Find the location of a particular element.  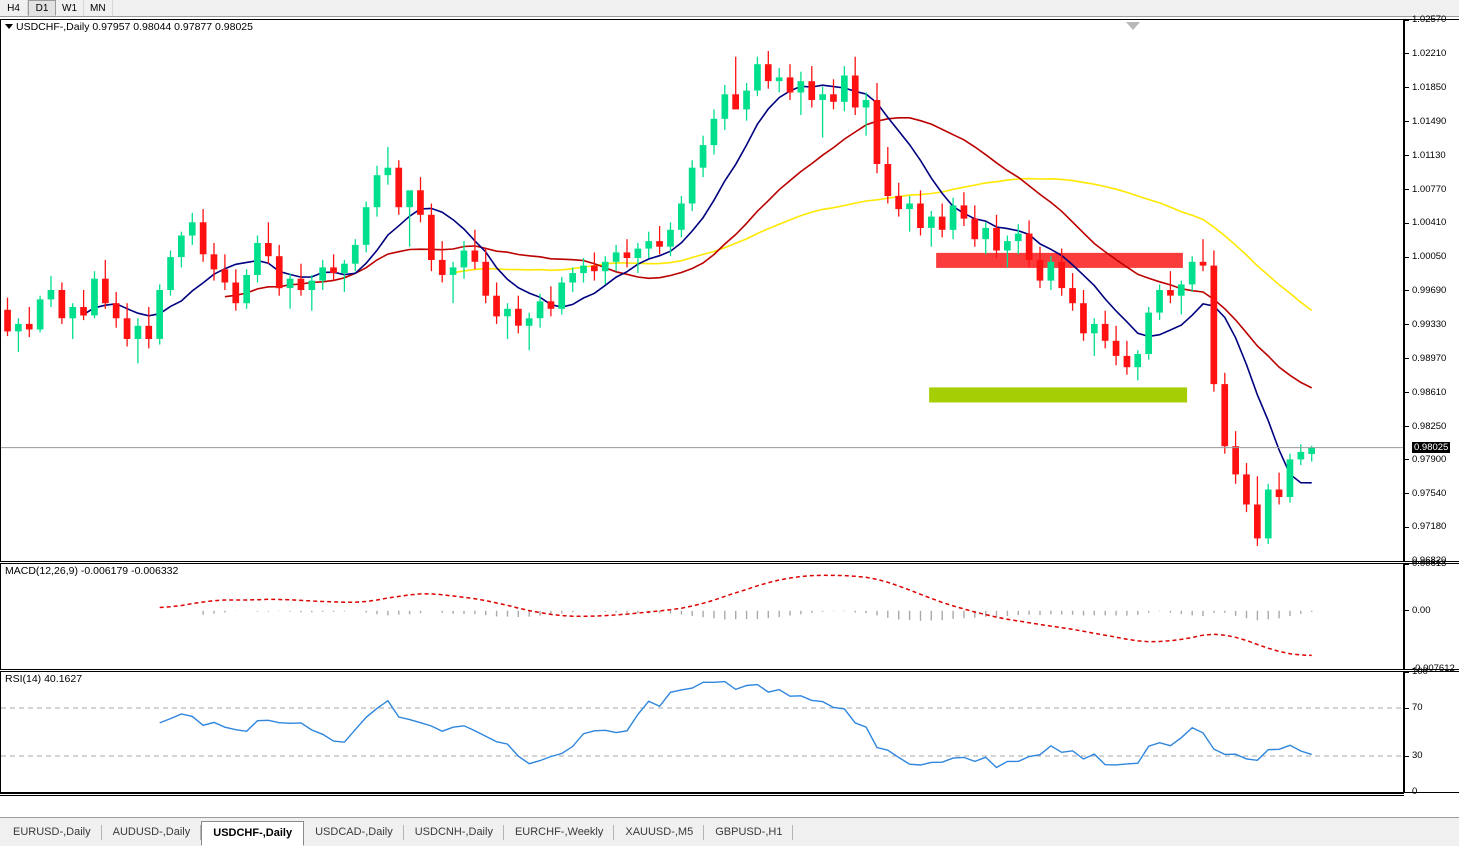

symbol-tab-eurchfweekly: EURCHF-,Weekly is located at coordinates (559, 832).